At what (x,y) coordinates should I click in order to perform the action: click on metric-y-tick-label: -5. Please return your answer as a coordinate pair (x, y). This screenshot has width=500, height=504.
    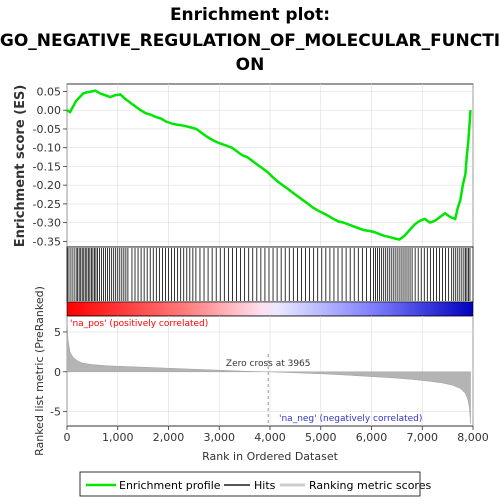
    Looking at the image, I should click on (55, 412).